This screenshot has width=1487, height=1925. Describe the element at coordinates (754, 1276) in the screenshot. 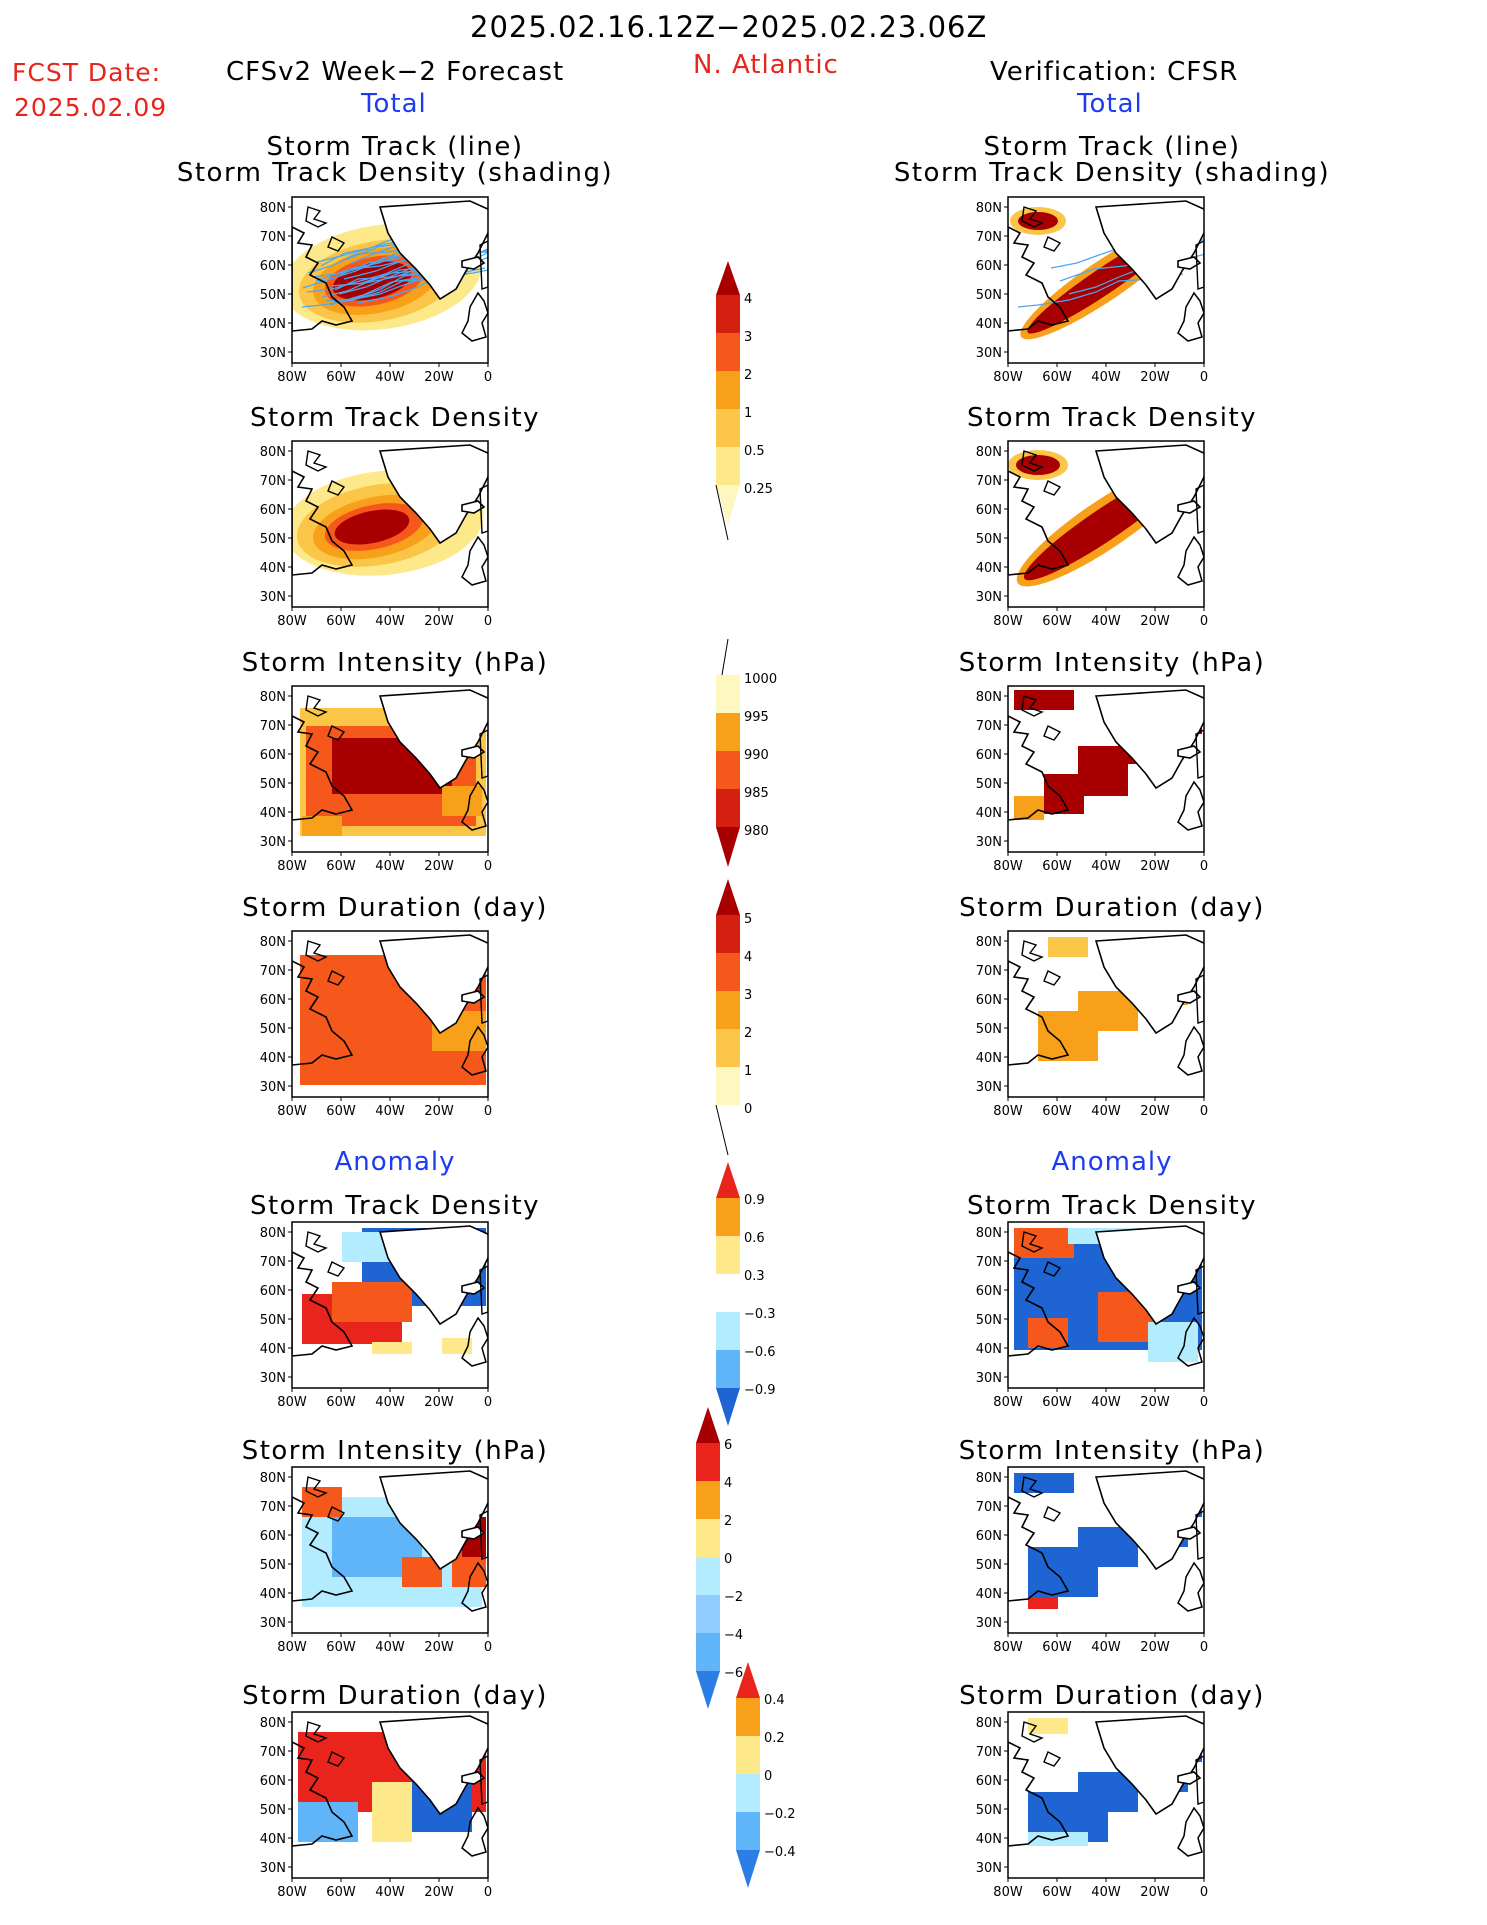

I see `cb-anom-density-tick: 0.3` at that location.